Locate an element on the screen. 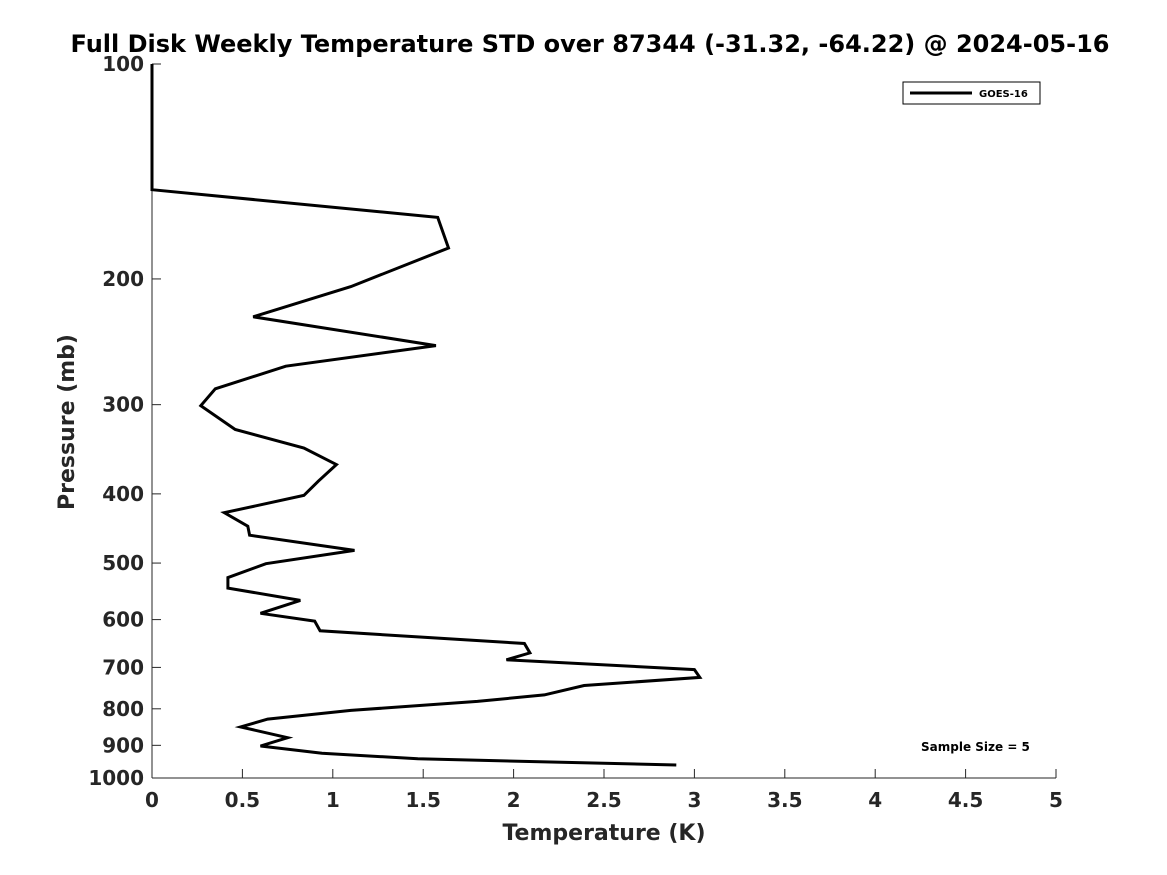  x-tick-label: 4.5 is located at coordinates (965, 800).